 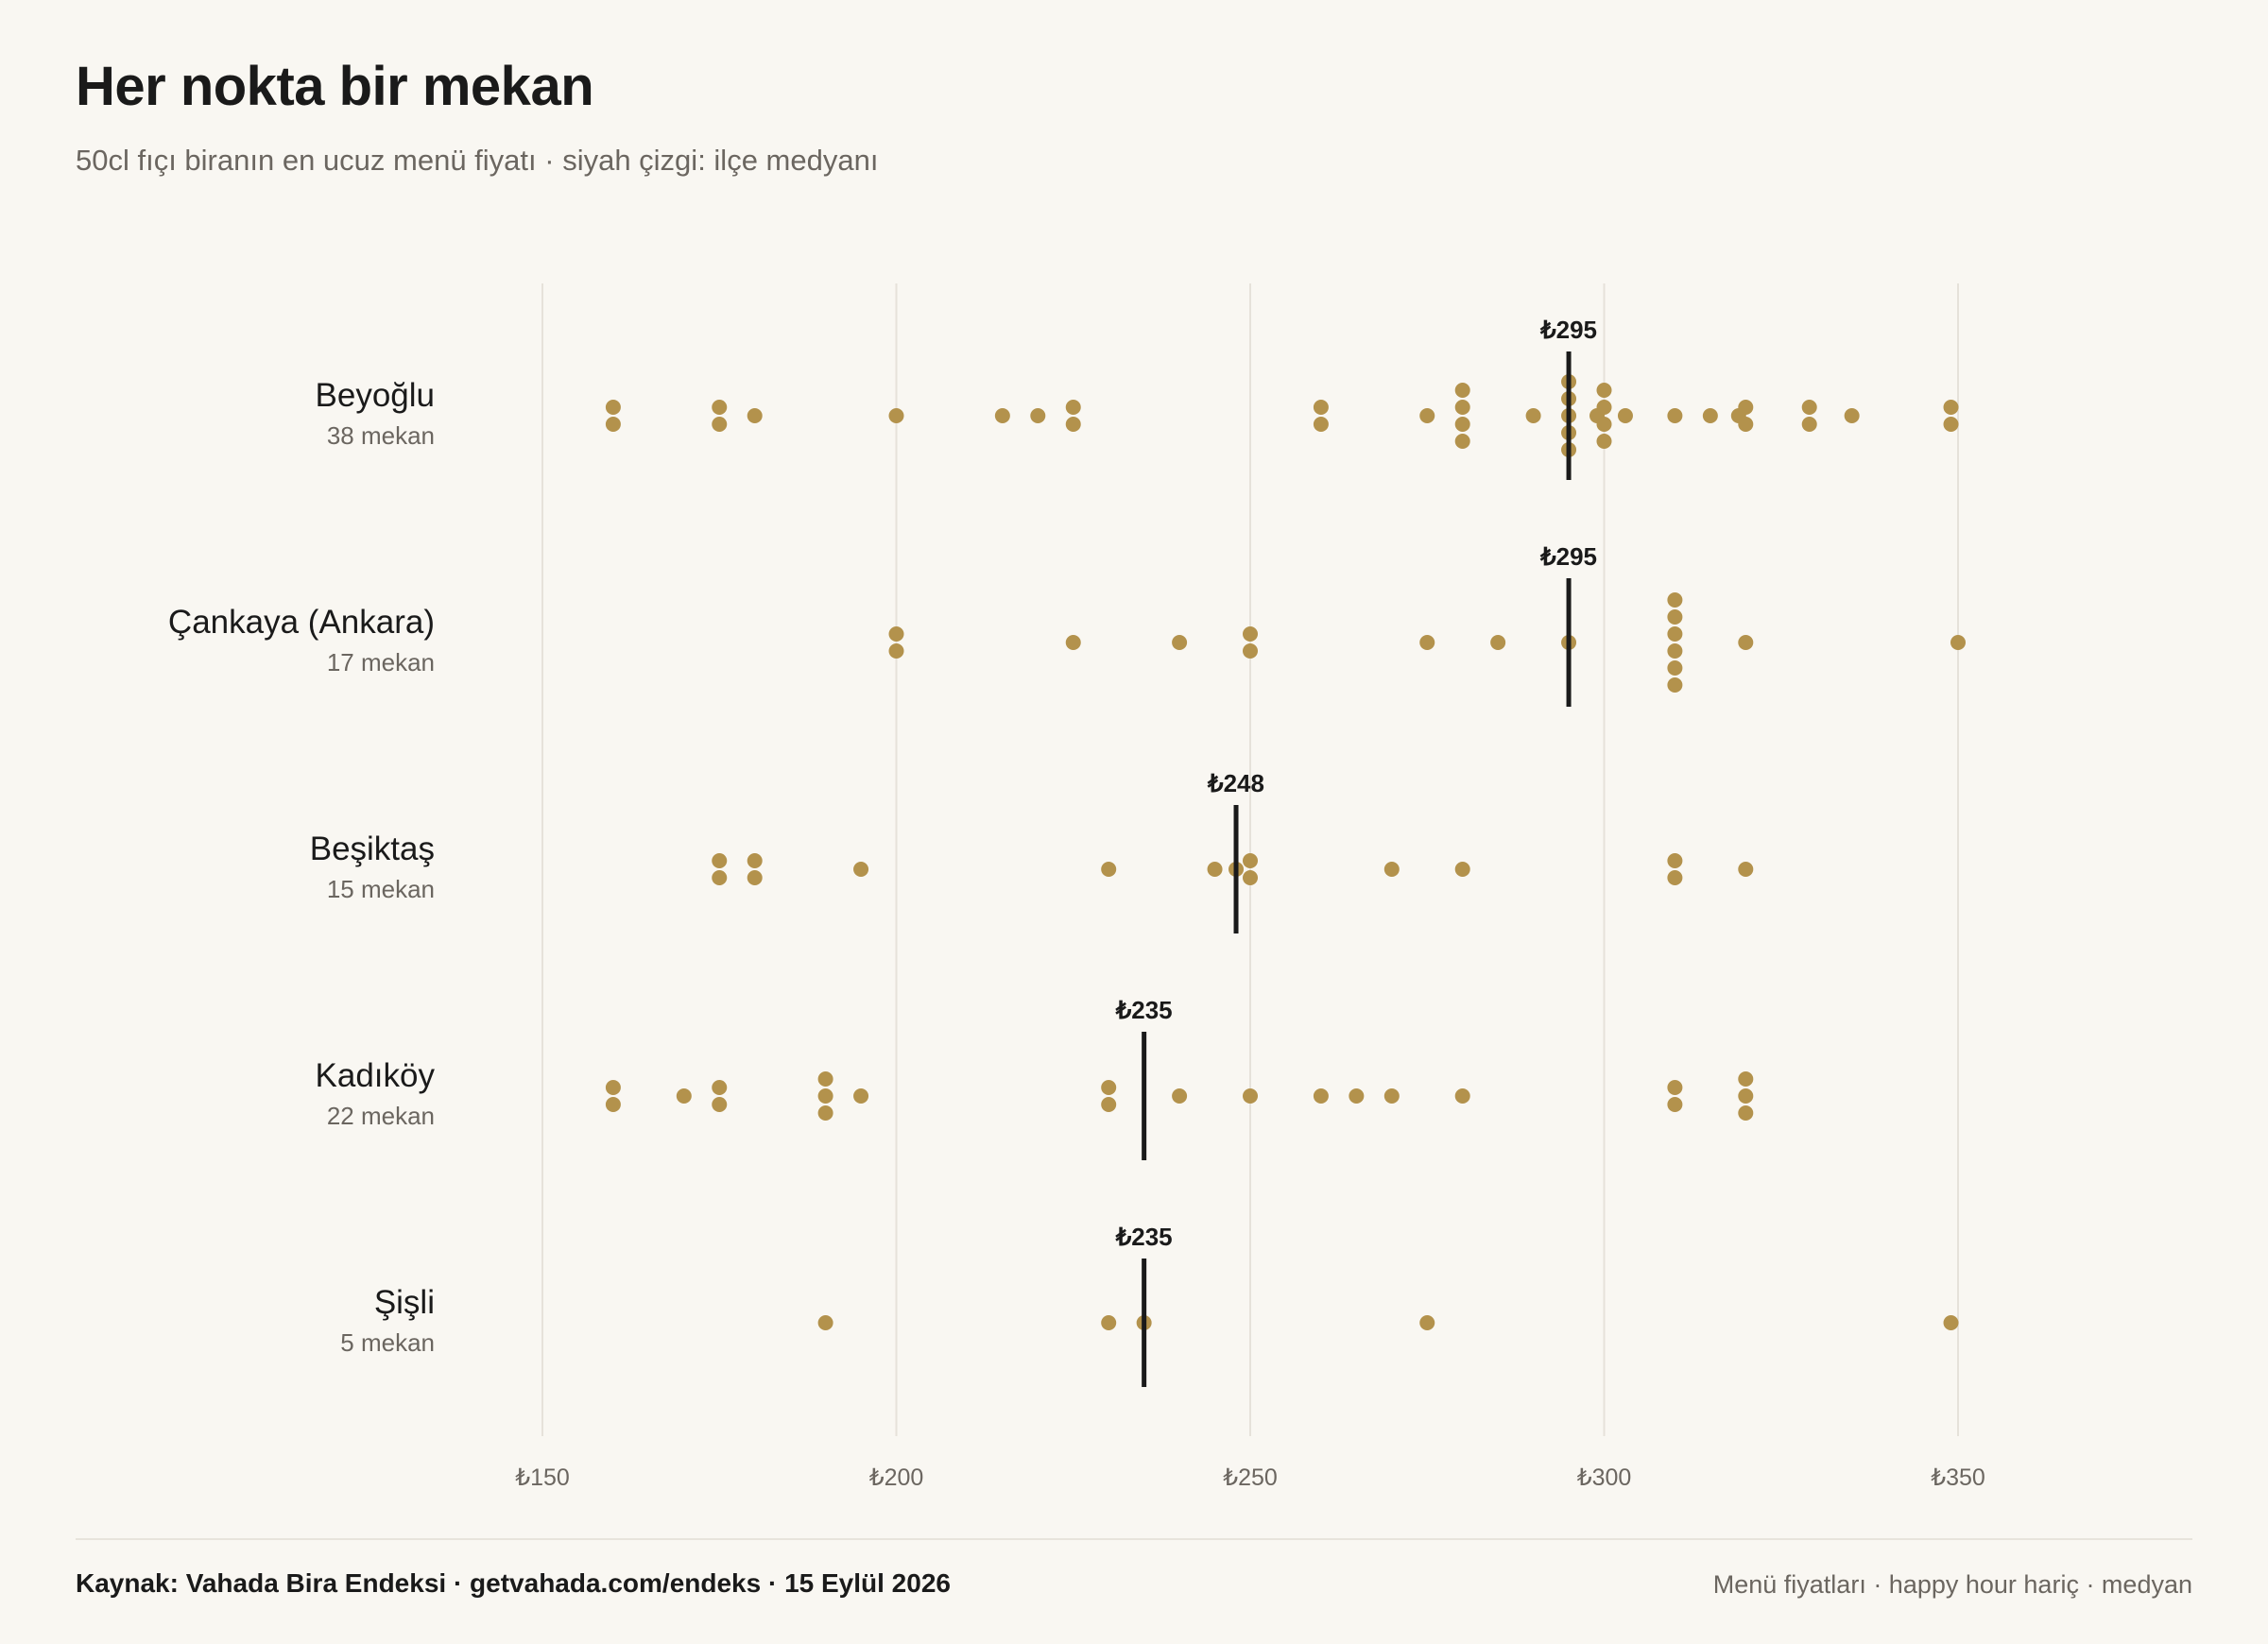 What do you see at coordinates (381, 435) in the screenshot?
I see `venue-count: 38 mekan` at bounding box center [381, 435].